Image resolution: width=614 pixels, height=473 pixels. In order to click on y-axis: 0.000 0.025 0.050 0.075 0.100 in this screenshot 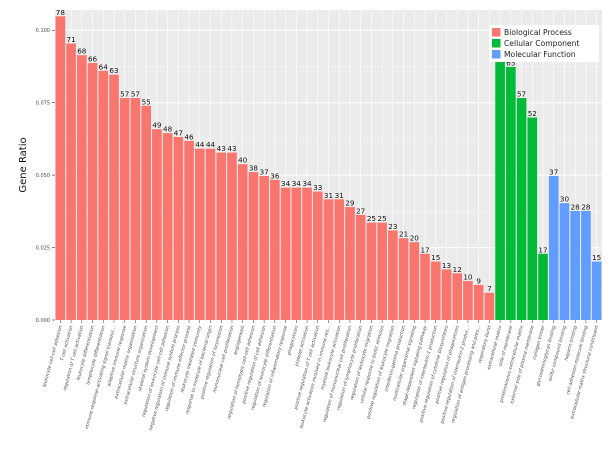, I will do `click(45, 176)`.